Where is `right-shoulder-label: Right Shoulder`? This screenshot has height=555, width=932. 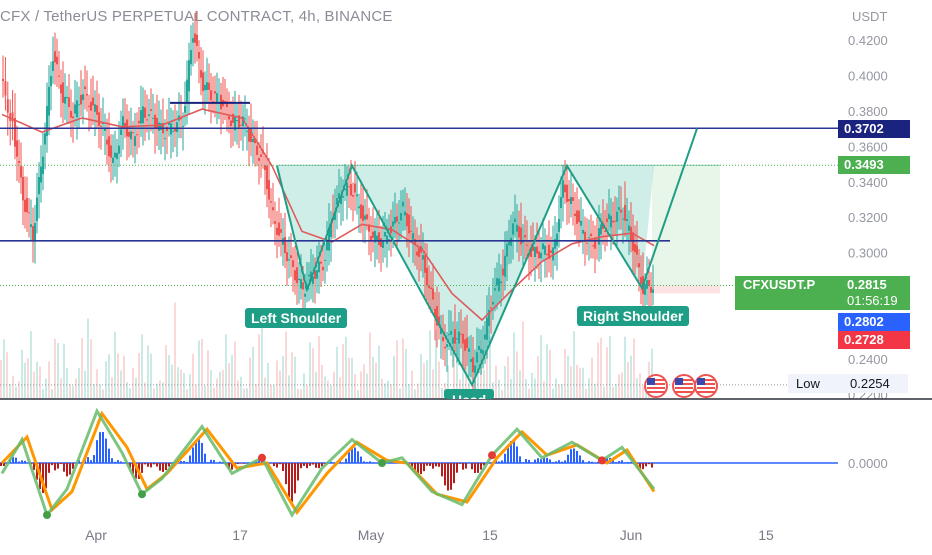 right-shoulder-label: Right Shoulder is located at coordinates (633, 316).